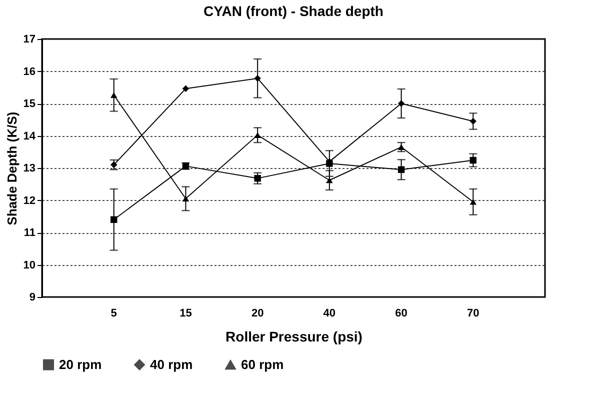 The image size is (605, 407). I want to click on y-tick-label: 16, so click(29, 72).